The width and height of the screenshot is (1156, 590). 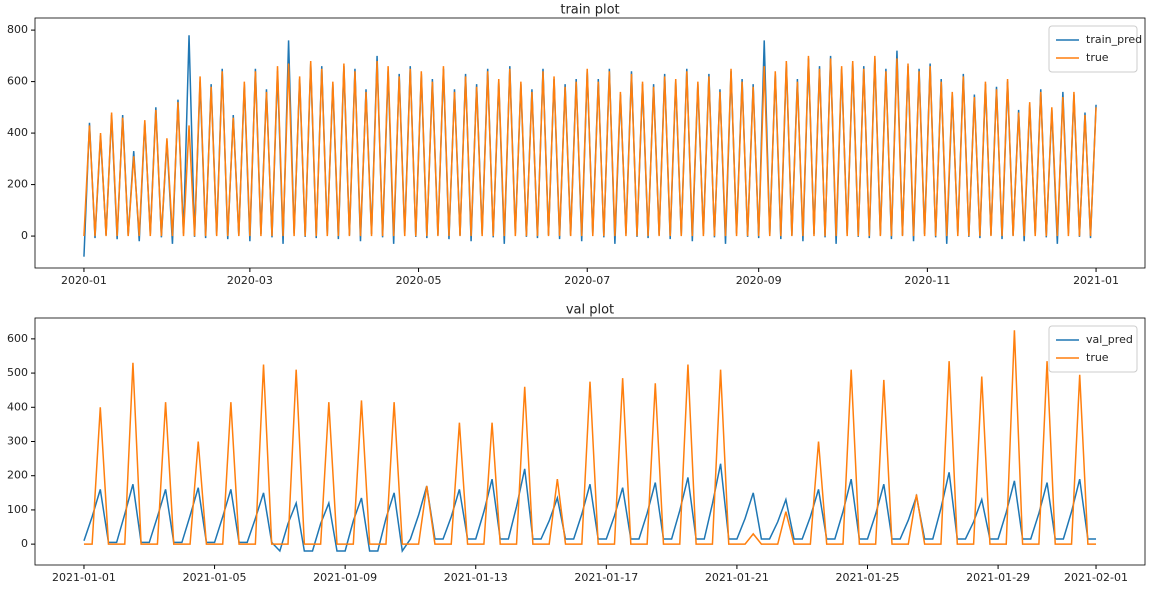 What do you see at coordinates (1114, 39) in the screenshot?
I see `legend-label: train_pred` at bounding box center [1114, 39].